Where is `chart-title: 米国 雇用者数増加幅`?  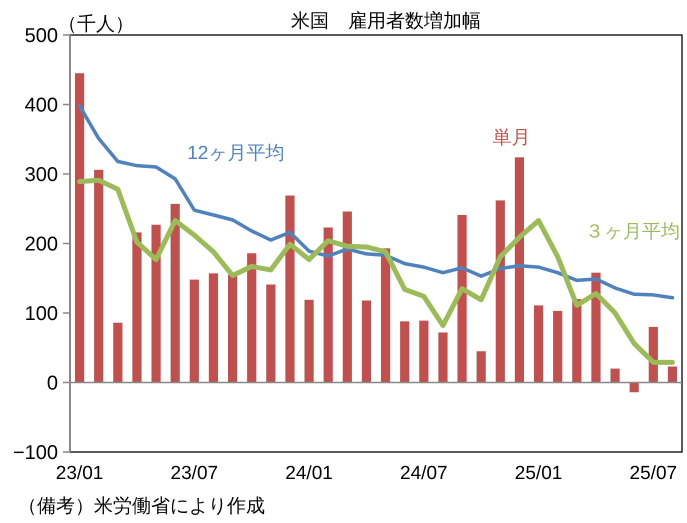 chart-title: 米国 雇用者数増加幅 is located at coordinates (386, 21).